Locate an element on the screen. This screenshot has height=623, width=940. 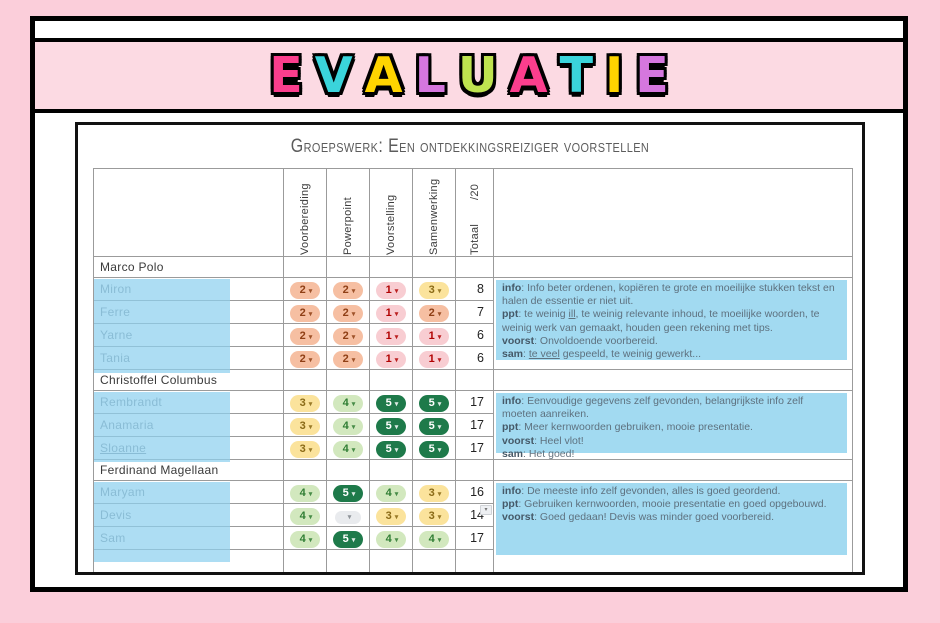
total-cell: 14 ▾ is located at coordinates (474, 515).